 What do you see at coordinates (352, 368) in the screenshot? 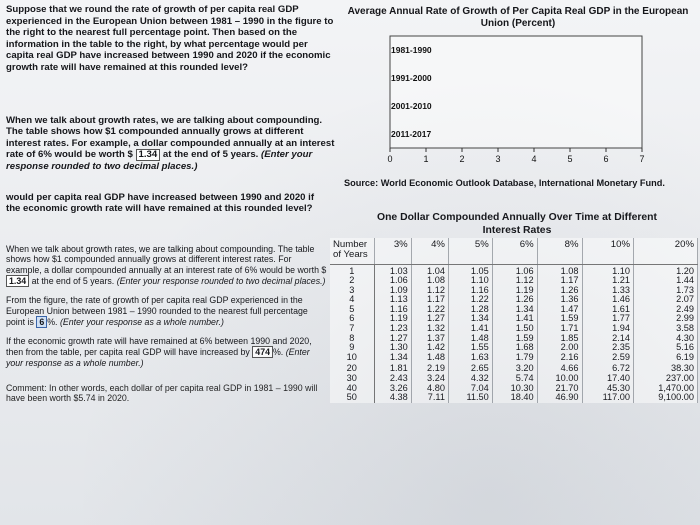
I see `years-cell: 20` at bounding box center [352, 368].